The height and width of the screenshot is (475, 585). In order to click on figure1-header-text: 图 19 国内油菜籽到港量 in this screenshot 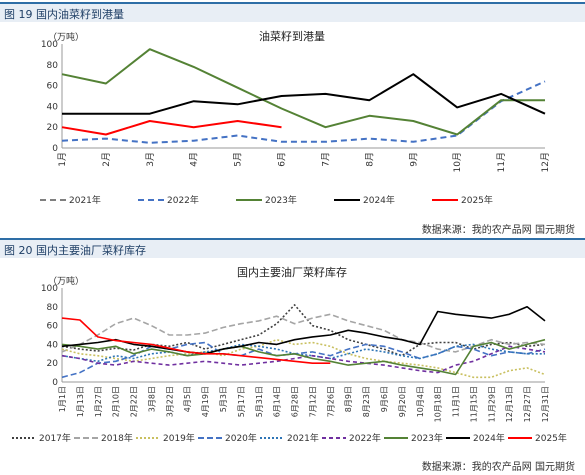, I will do `click(64, 14)`.